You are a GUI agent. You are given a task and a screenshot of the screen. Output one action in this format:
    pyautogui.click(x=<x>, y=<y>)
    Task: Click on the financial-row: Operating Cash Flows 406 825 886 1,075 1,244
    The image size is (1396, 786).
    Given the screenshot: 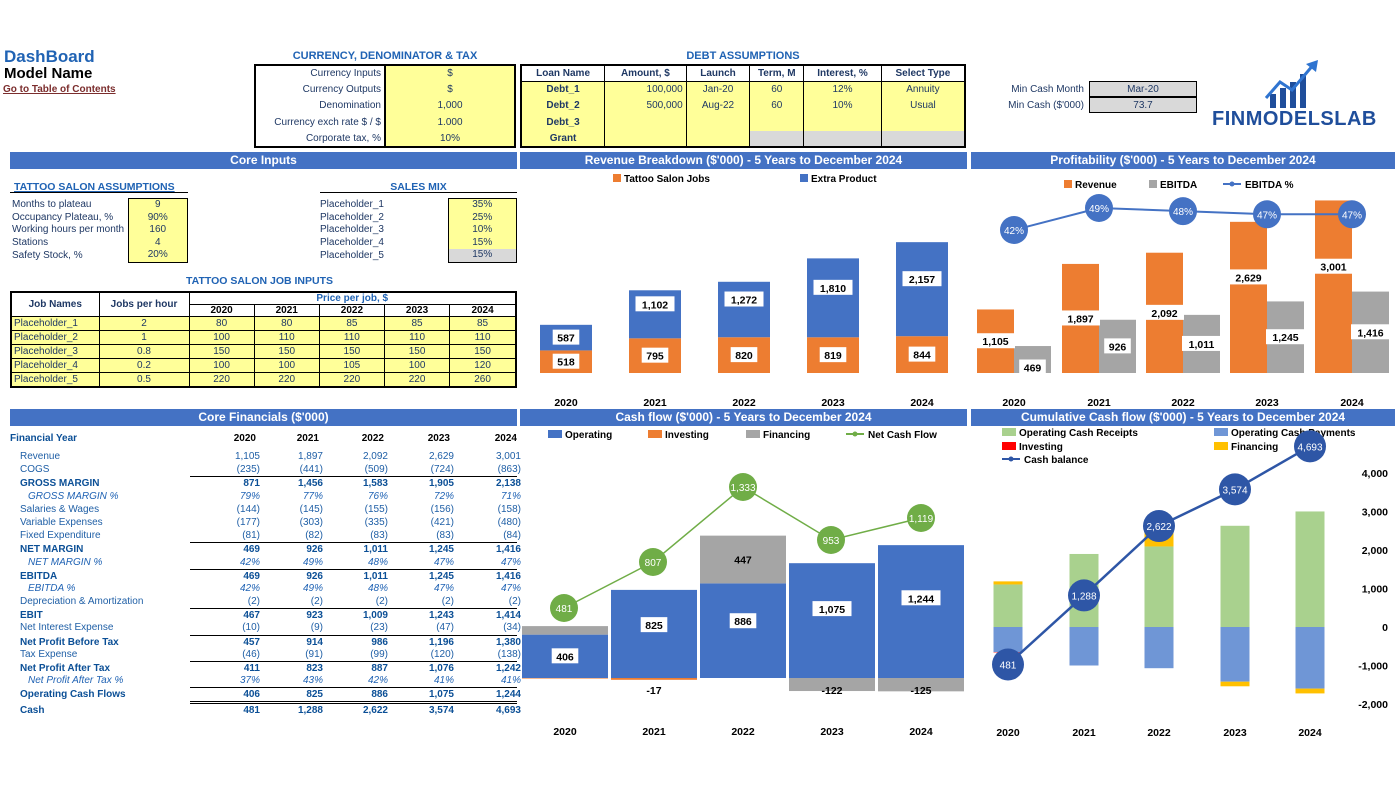 What is the action you would take?
    pyautogui.click(x=270, y=693)
    